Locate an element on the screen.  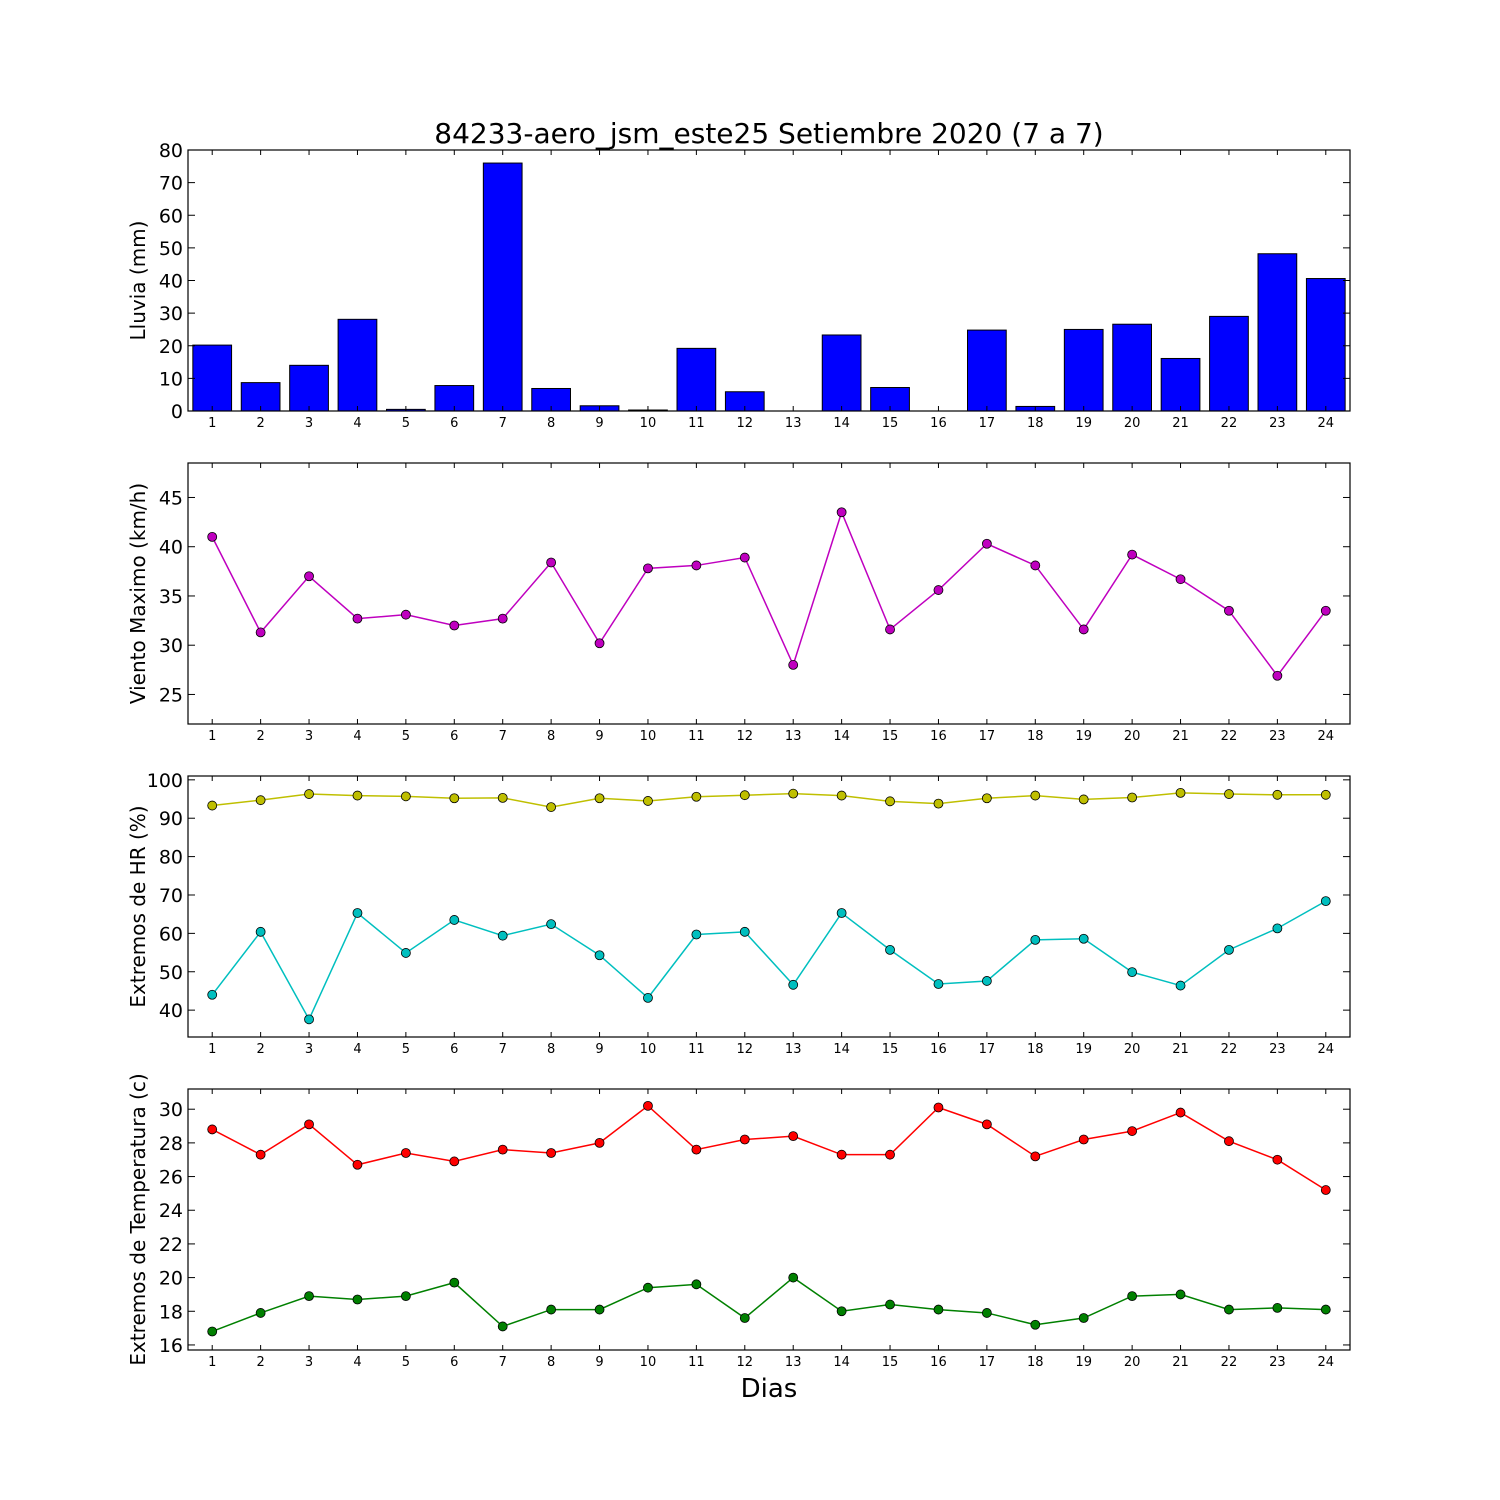
rain-y-tick-label: 40 is located at coordinates (171, 282).